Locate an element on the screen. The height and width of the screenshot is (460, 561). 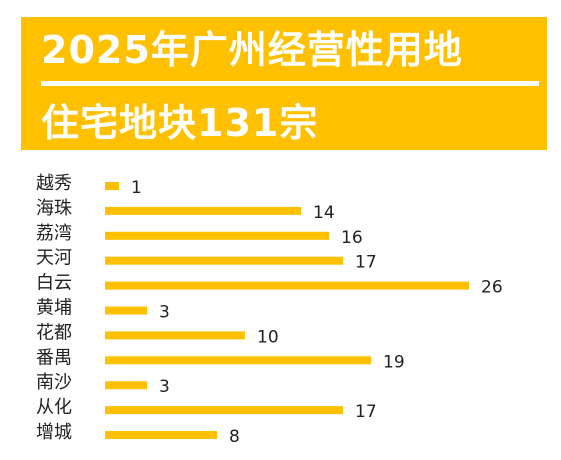
category-label: 增城 is located at coordinates (54, 432).